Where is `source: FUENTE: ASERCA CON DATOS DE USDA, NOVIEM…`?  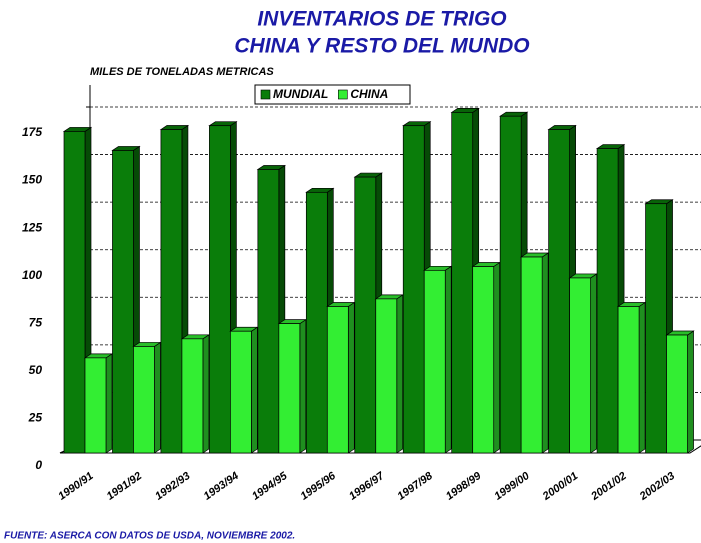 source: FUENTE: ASERCA CON DATOS DE USDA, NOVIEM… is located at coordinates (149, 536).